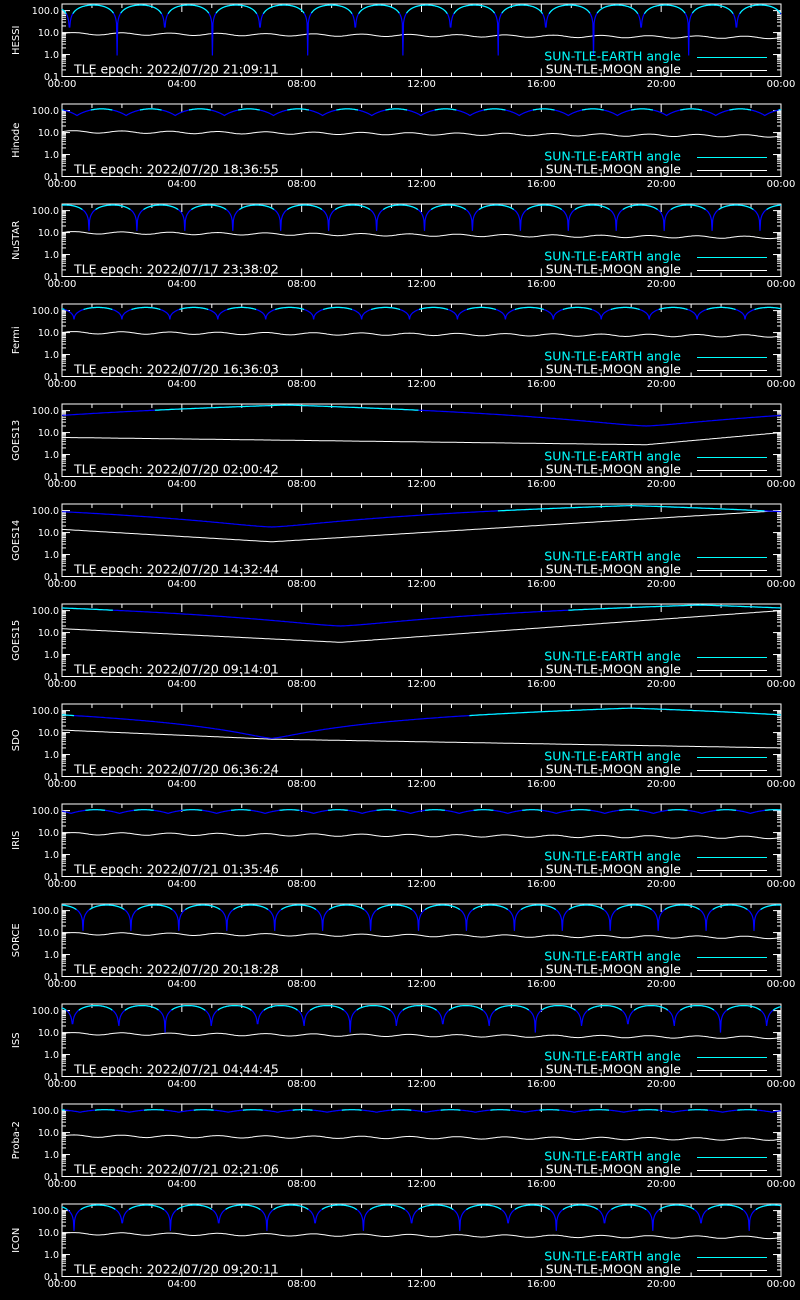  I want to click on panel-iris-earth-sunlit-line, so click(433, 810).